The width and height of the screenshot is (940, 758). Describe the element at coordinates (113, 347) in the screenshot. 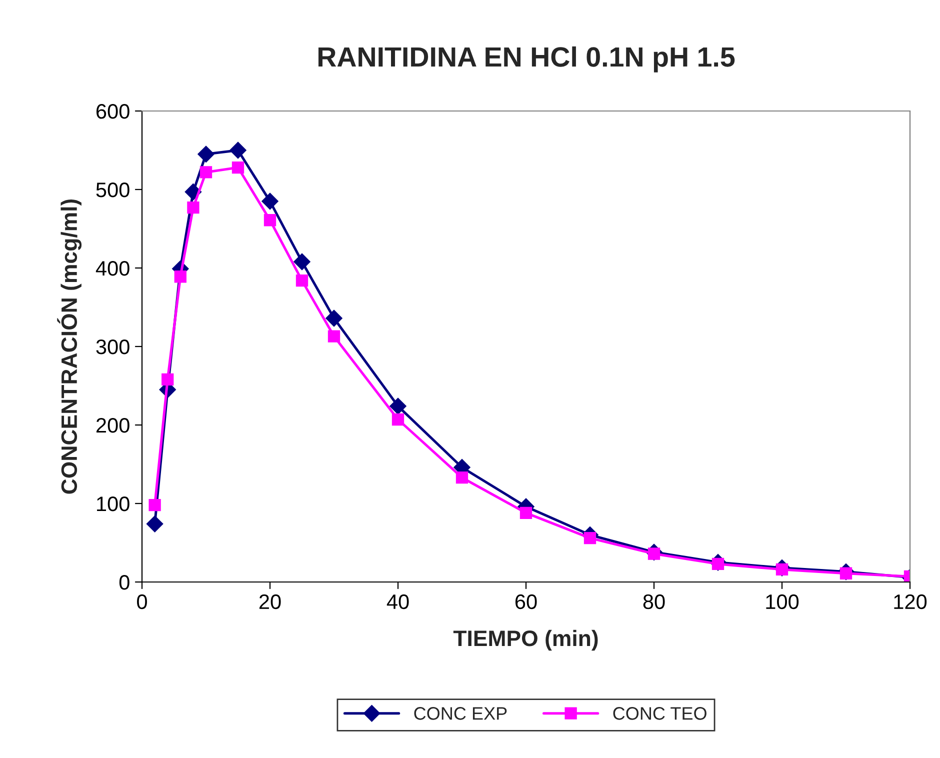

I see `y-tick-label: 300` at that location.